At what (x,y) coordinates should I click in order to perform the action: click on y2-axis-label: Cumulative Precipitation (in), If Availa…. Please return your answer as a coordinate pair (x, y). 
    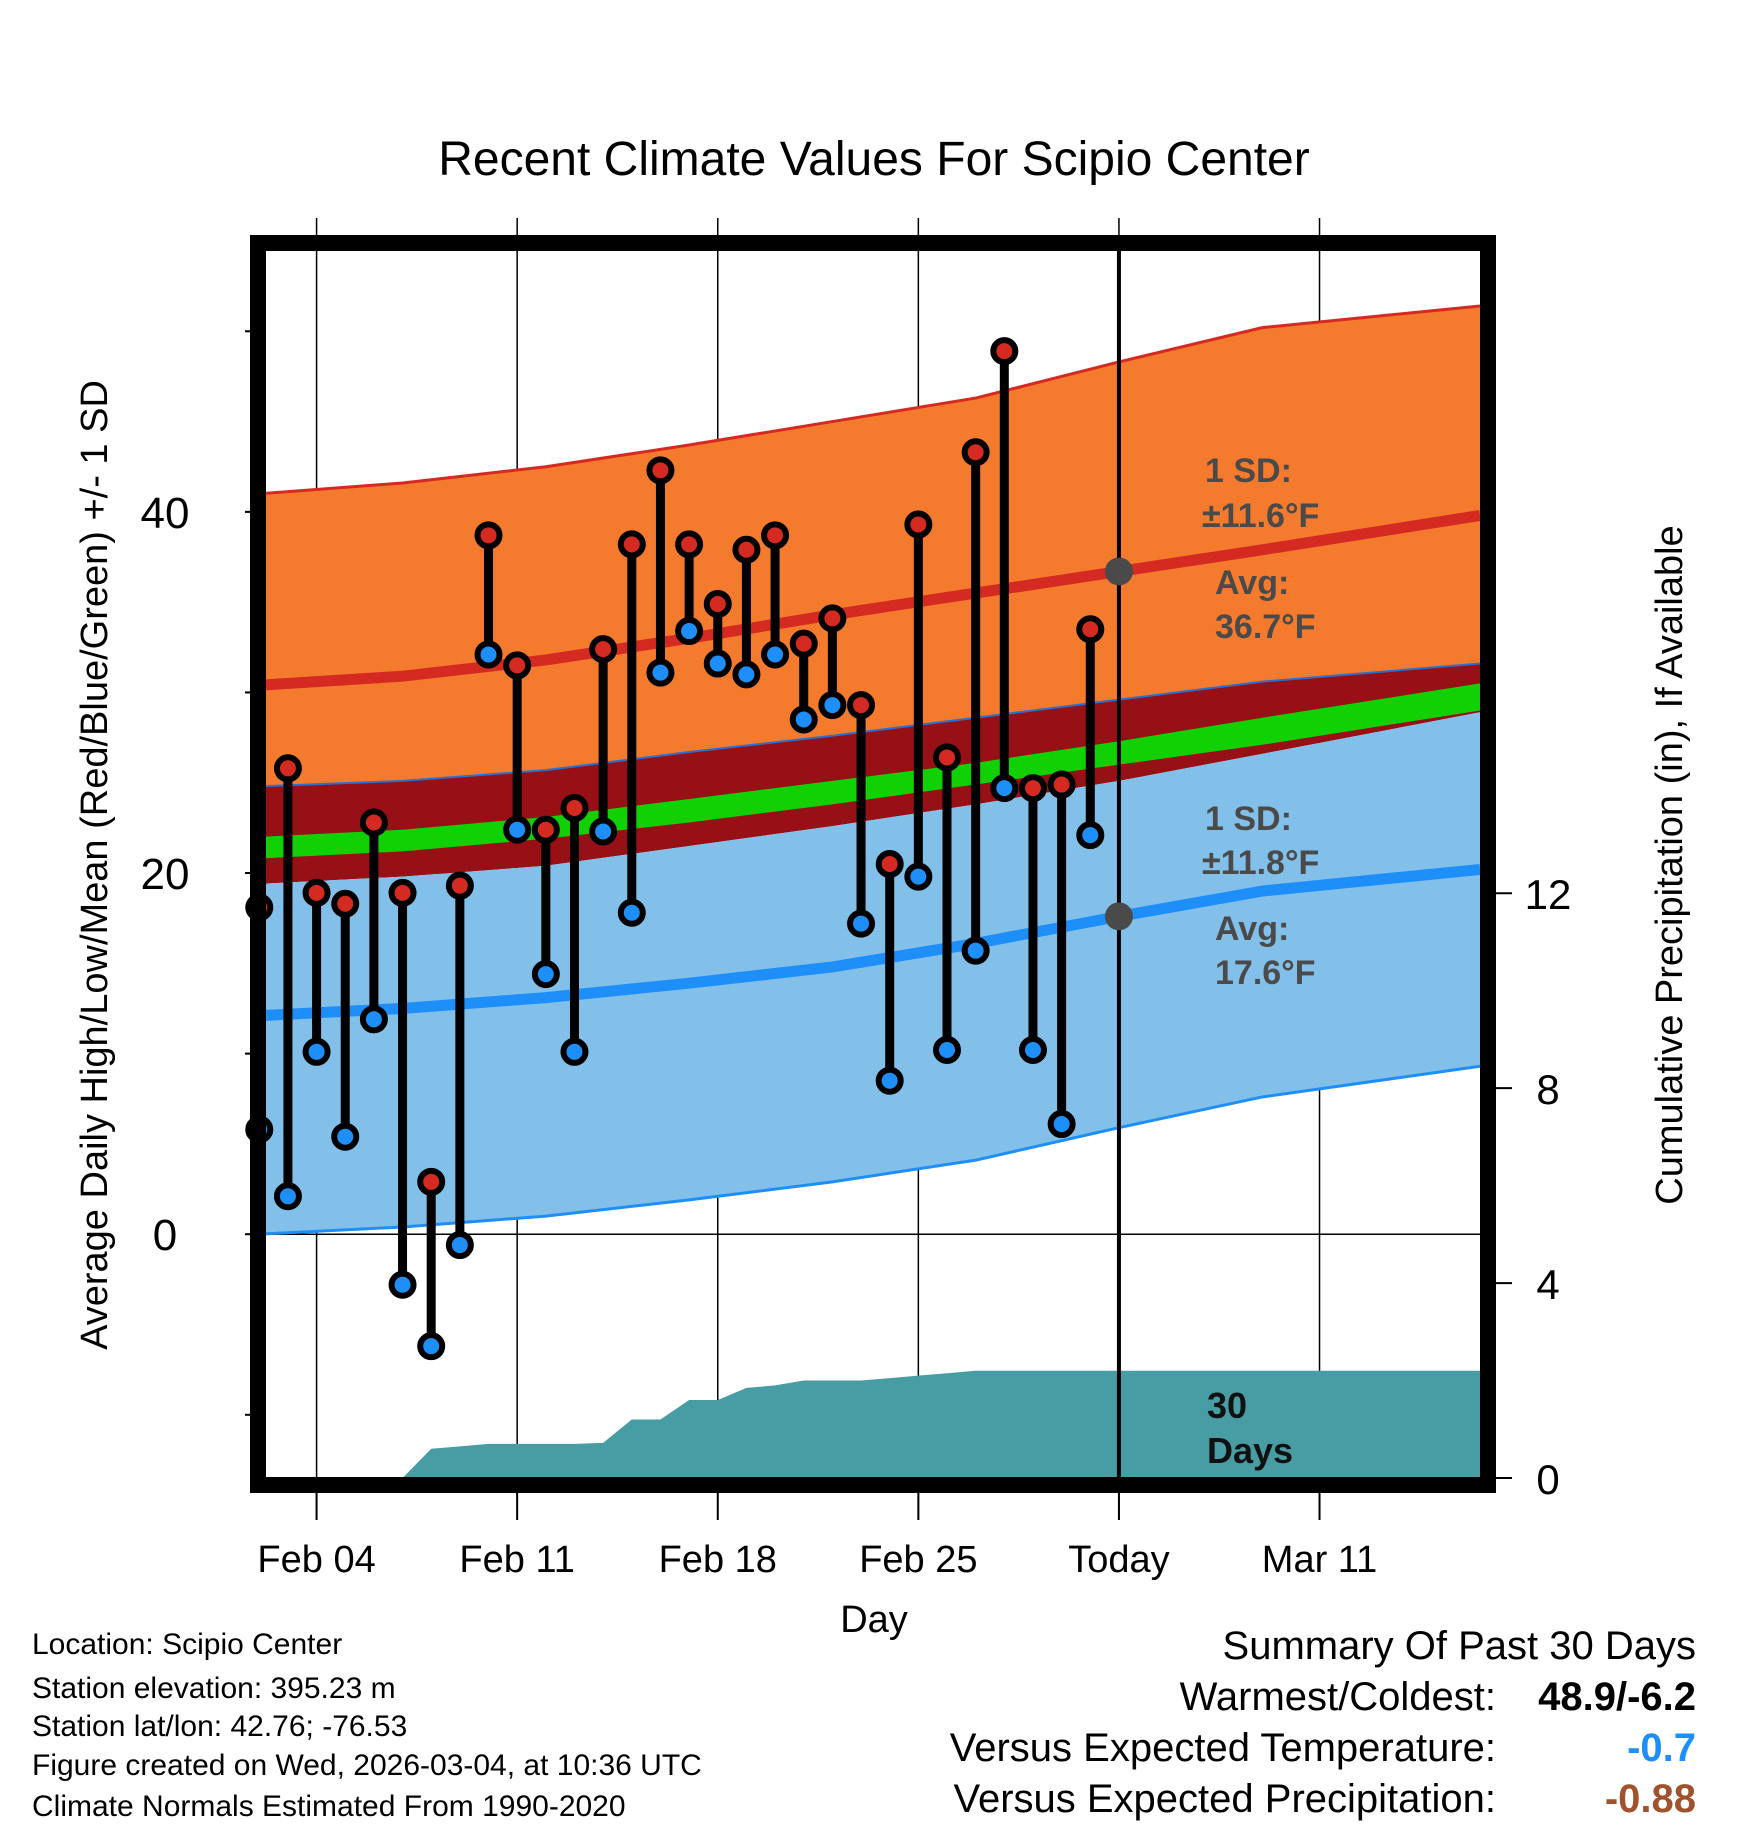
    Looking at the image, I should click on (1670, 864).